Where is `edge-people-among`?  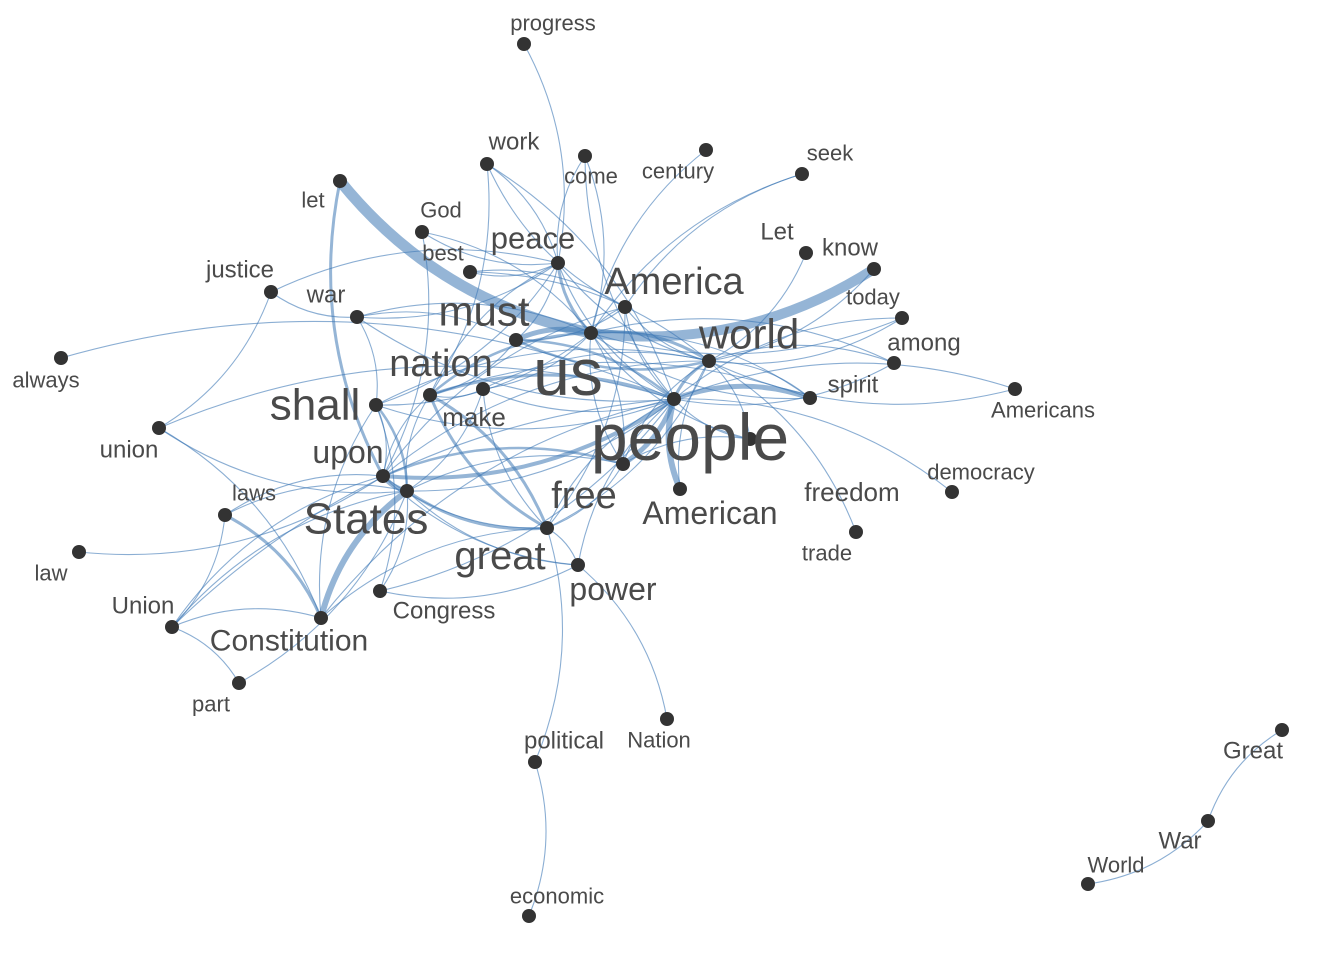
edge-people-among is located at coordinates (784, 384).